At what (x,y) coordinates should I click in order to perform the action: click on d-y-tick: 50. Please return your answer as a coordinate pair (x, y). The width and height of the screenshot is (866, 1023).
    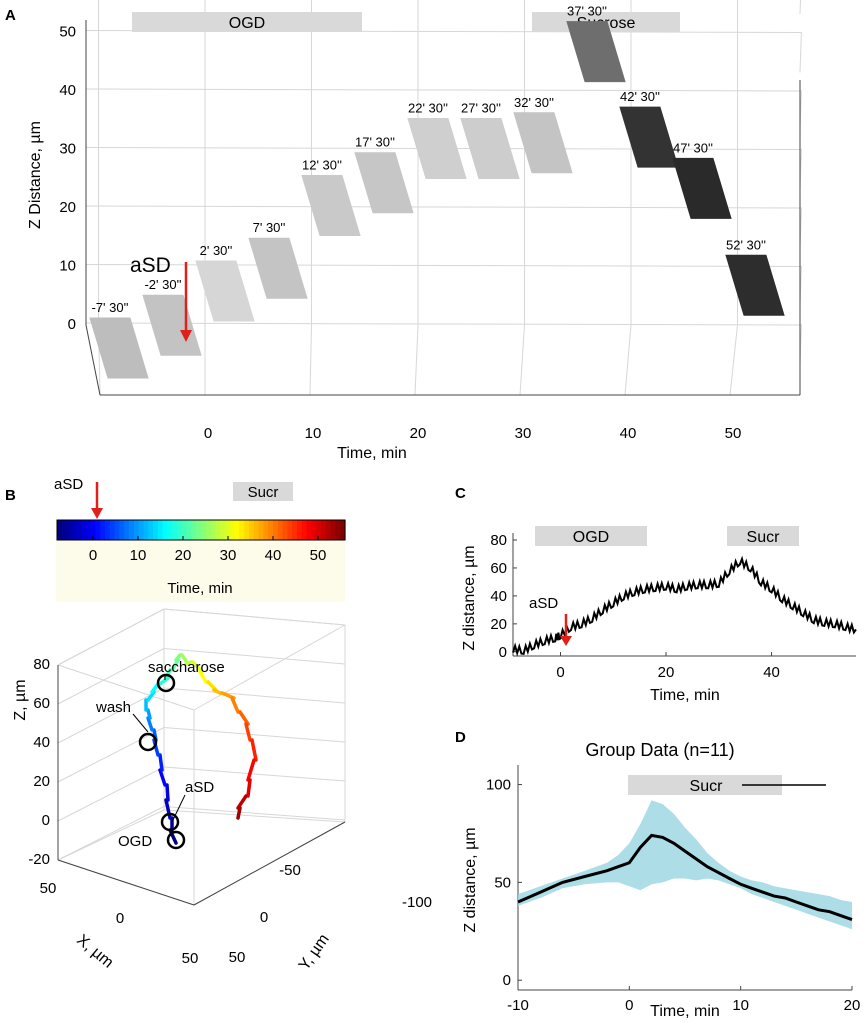
    Looking at the image, I should click on (502, 882).